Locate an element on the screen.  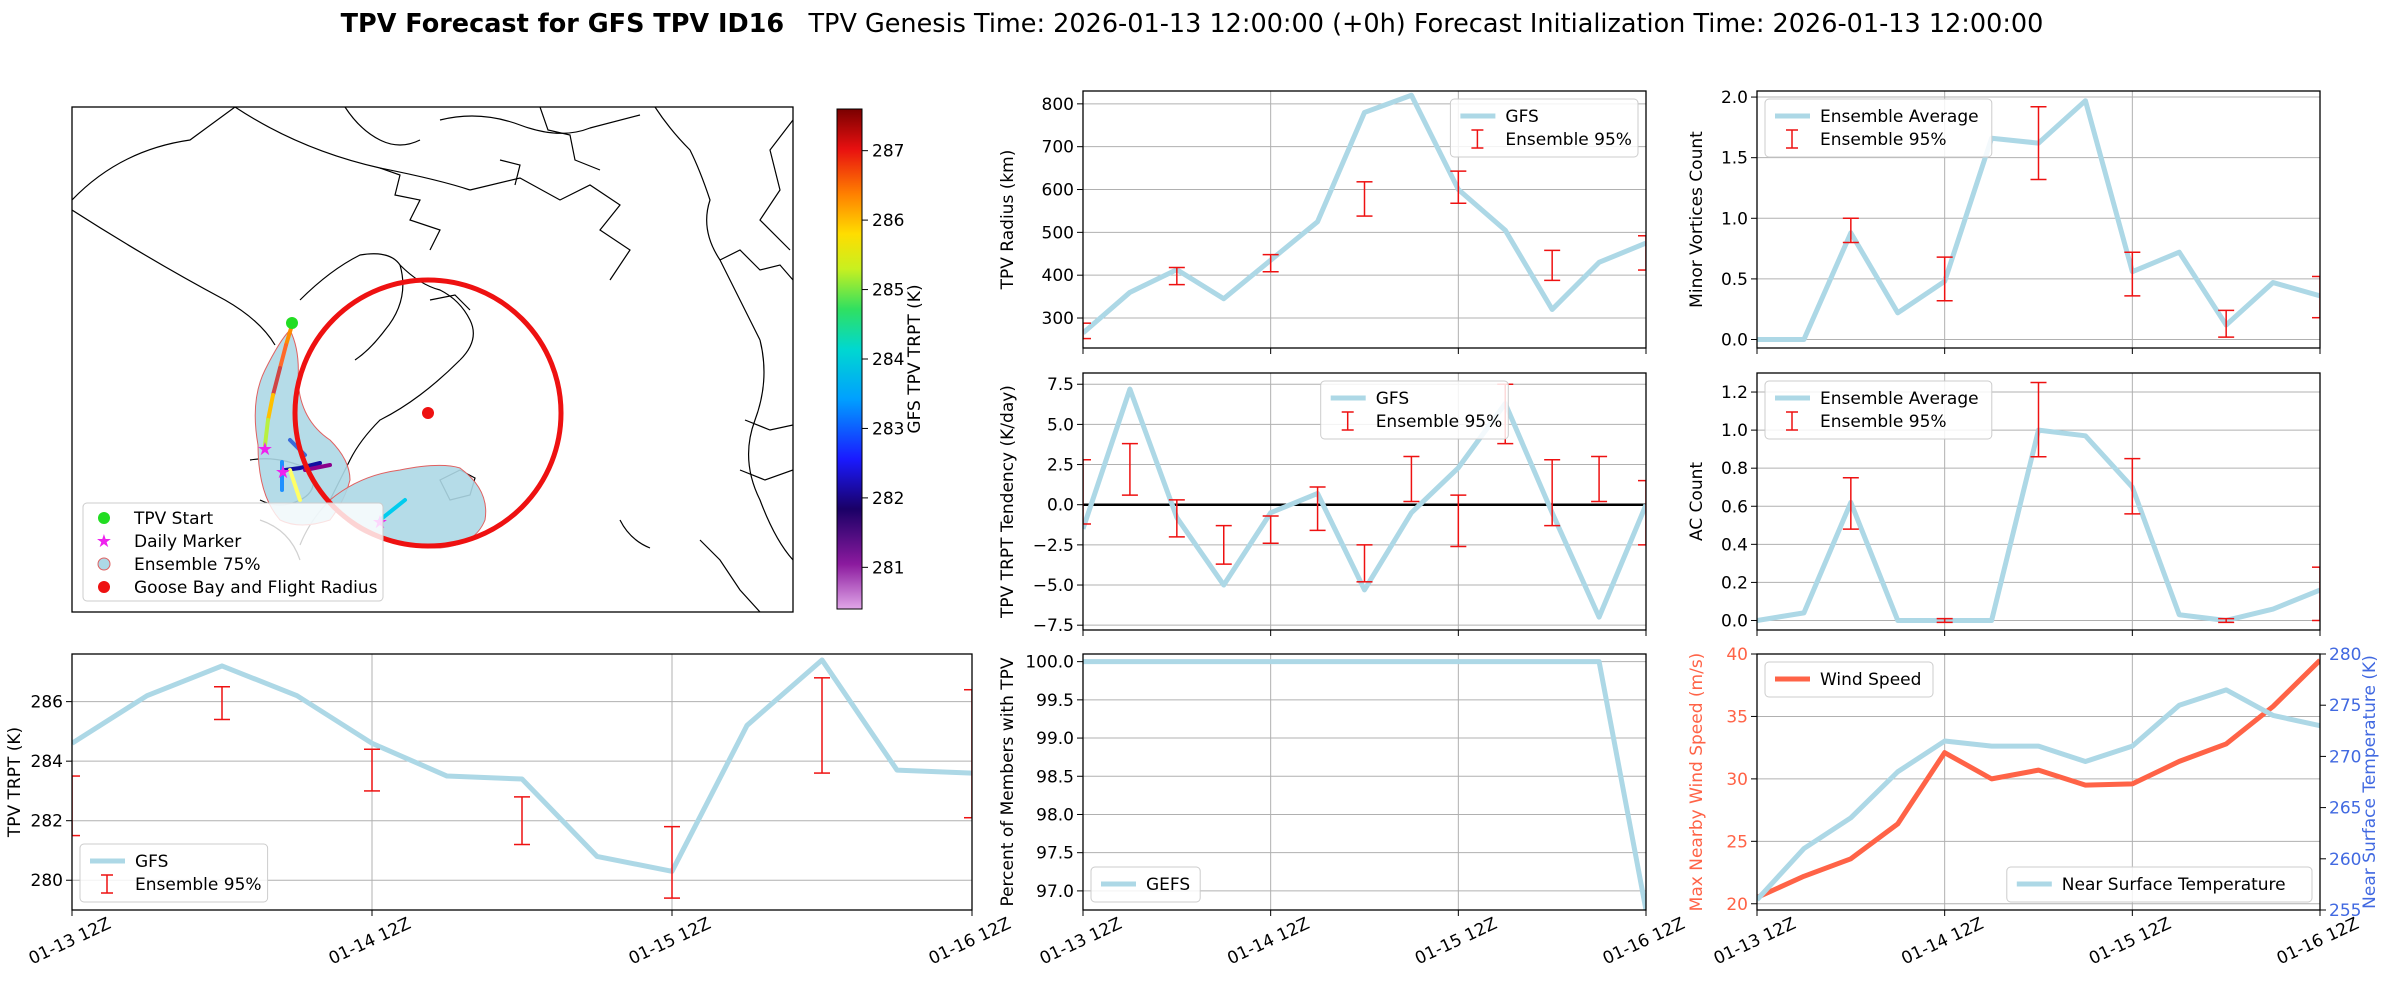
x-tick-label: 01-14 12Z is located at coordinates (1942, 941).